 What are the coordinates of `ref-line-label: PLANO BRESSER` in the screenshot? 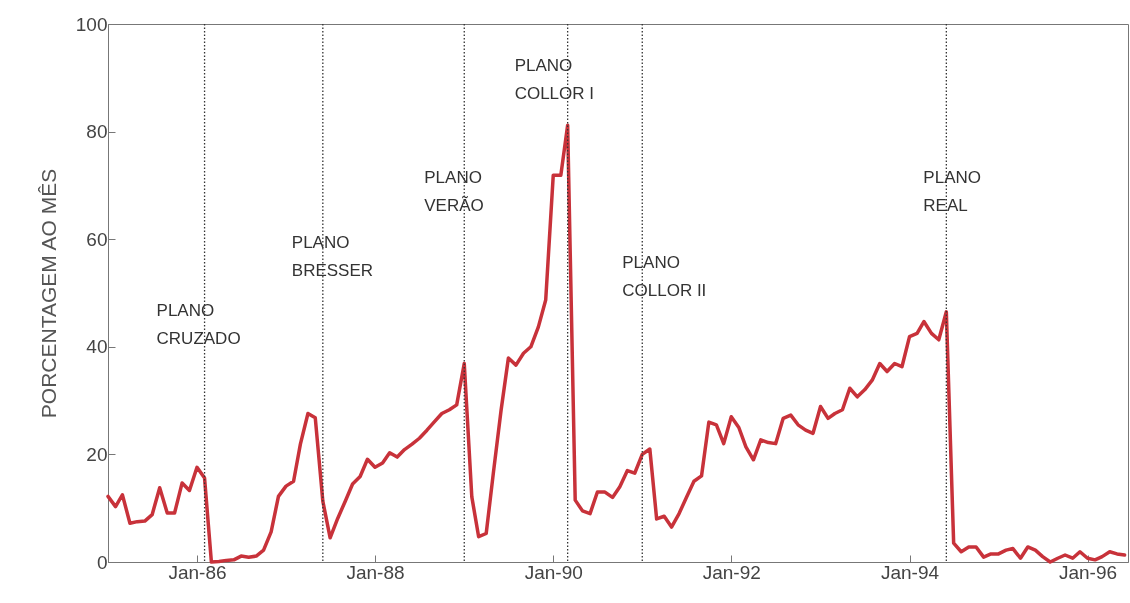 It's located at (332, 256).